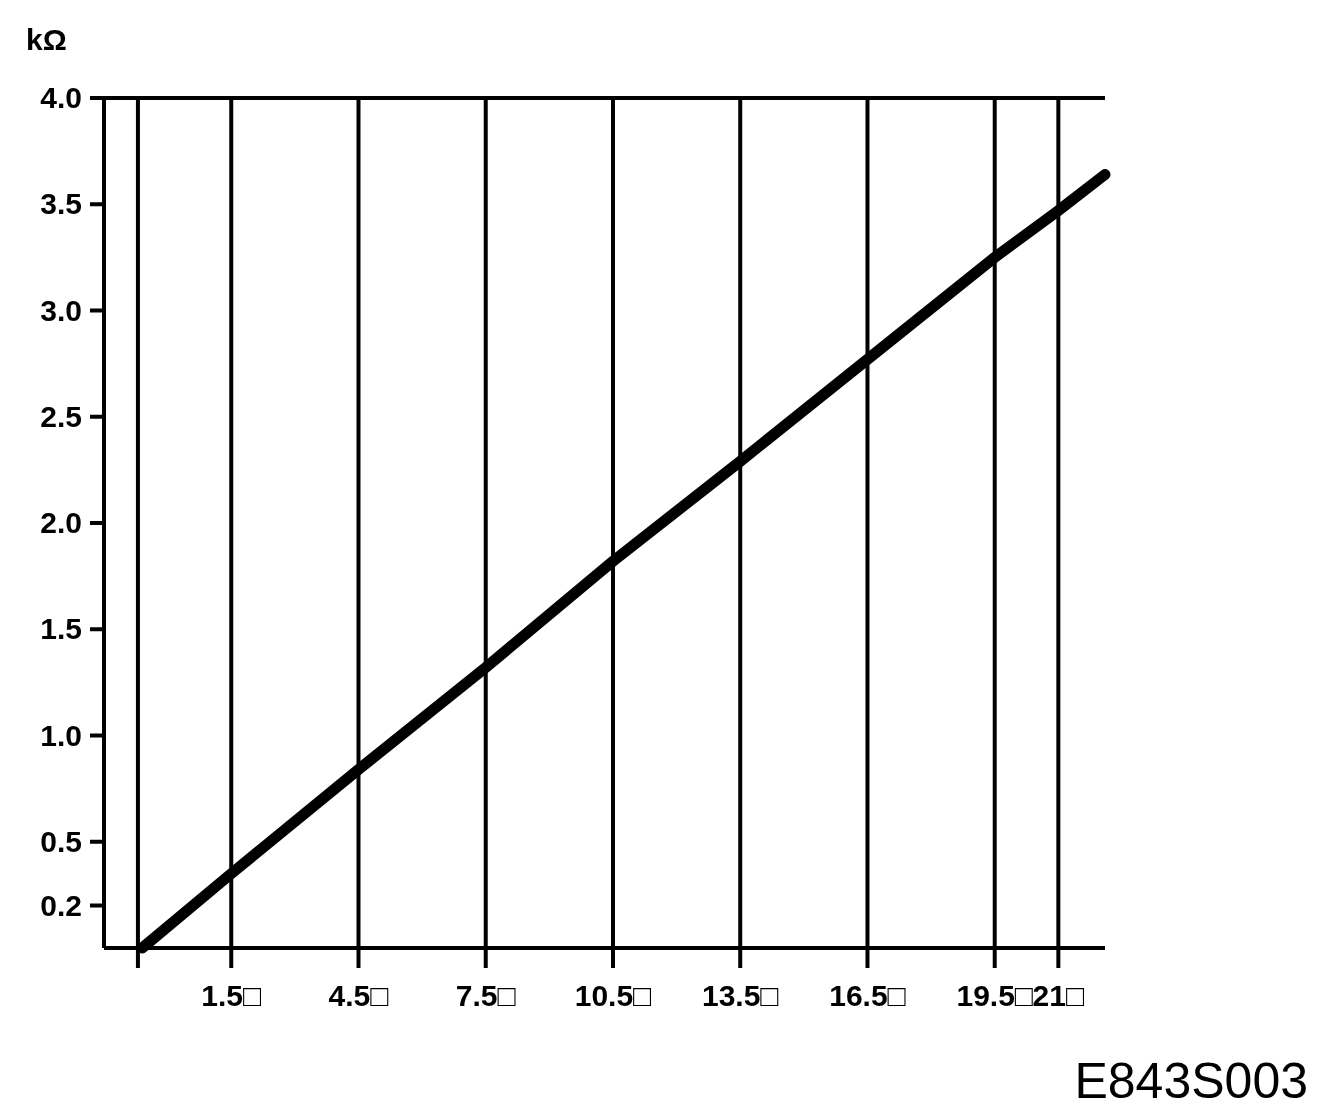  I want to click on y-tick-label: 3.0, so click(61, 310).